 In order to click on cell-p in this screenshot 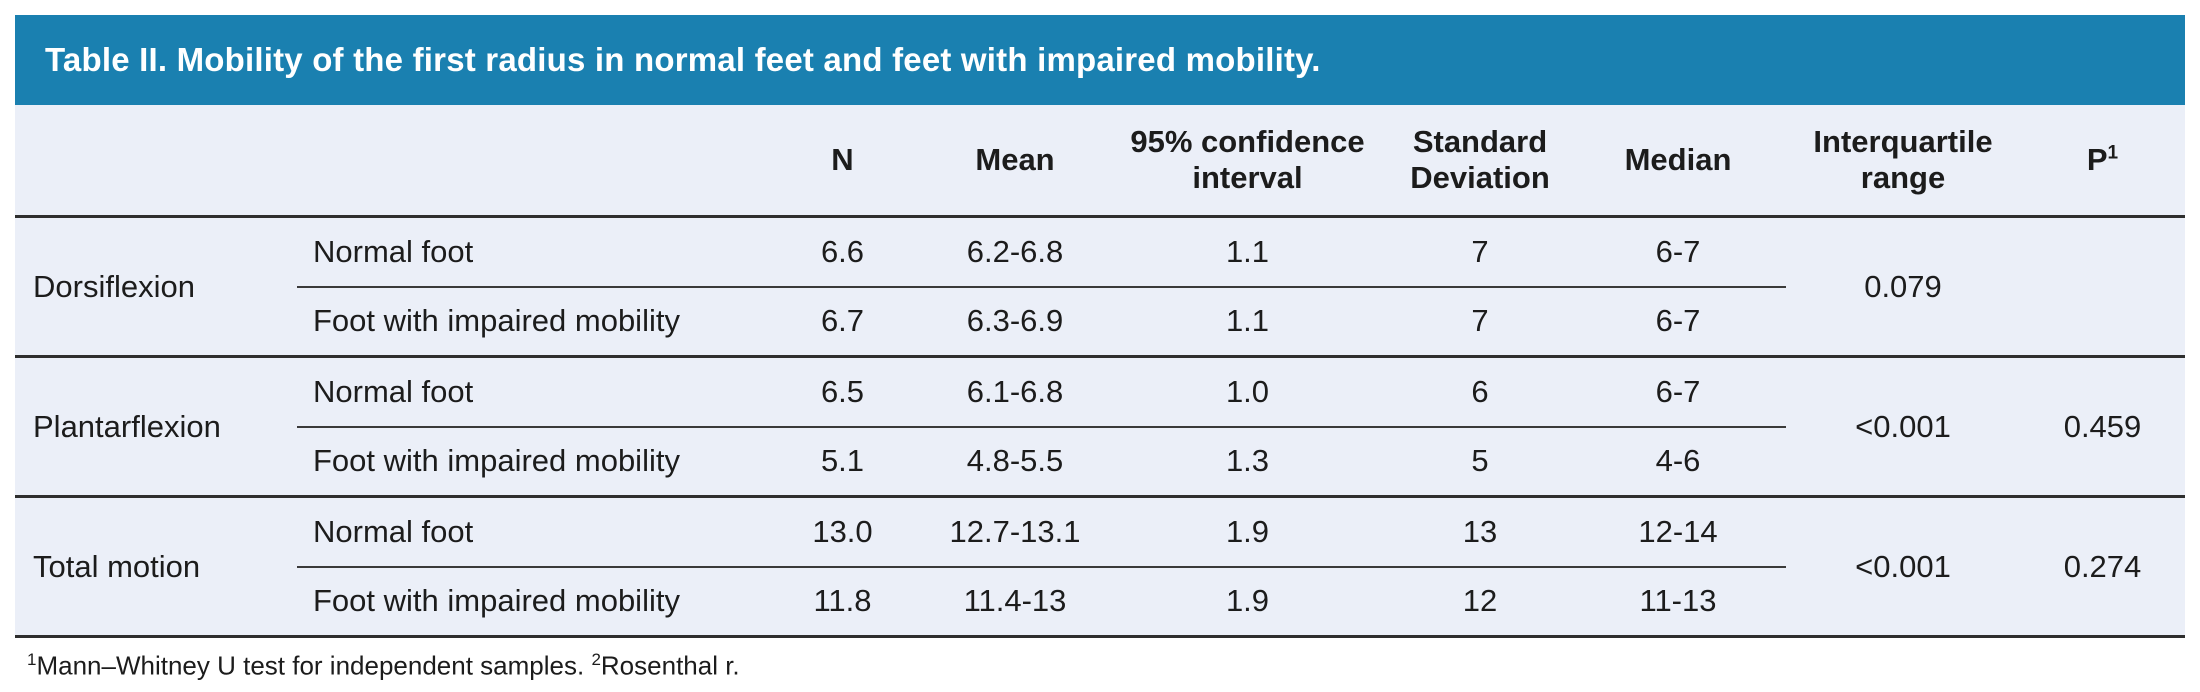, I will do `click(2102, 287)`.